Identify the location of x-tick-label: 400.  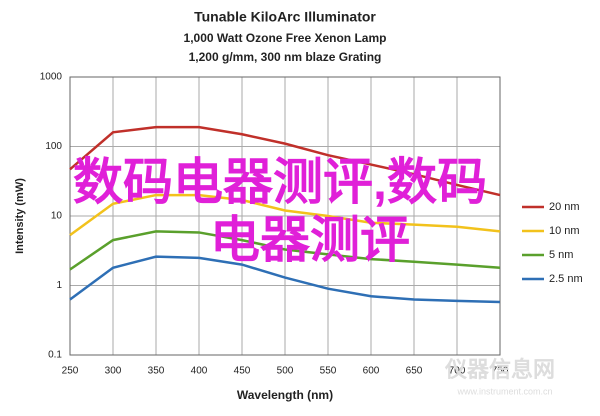
(199, 371).